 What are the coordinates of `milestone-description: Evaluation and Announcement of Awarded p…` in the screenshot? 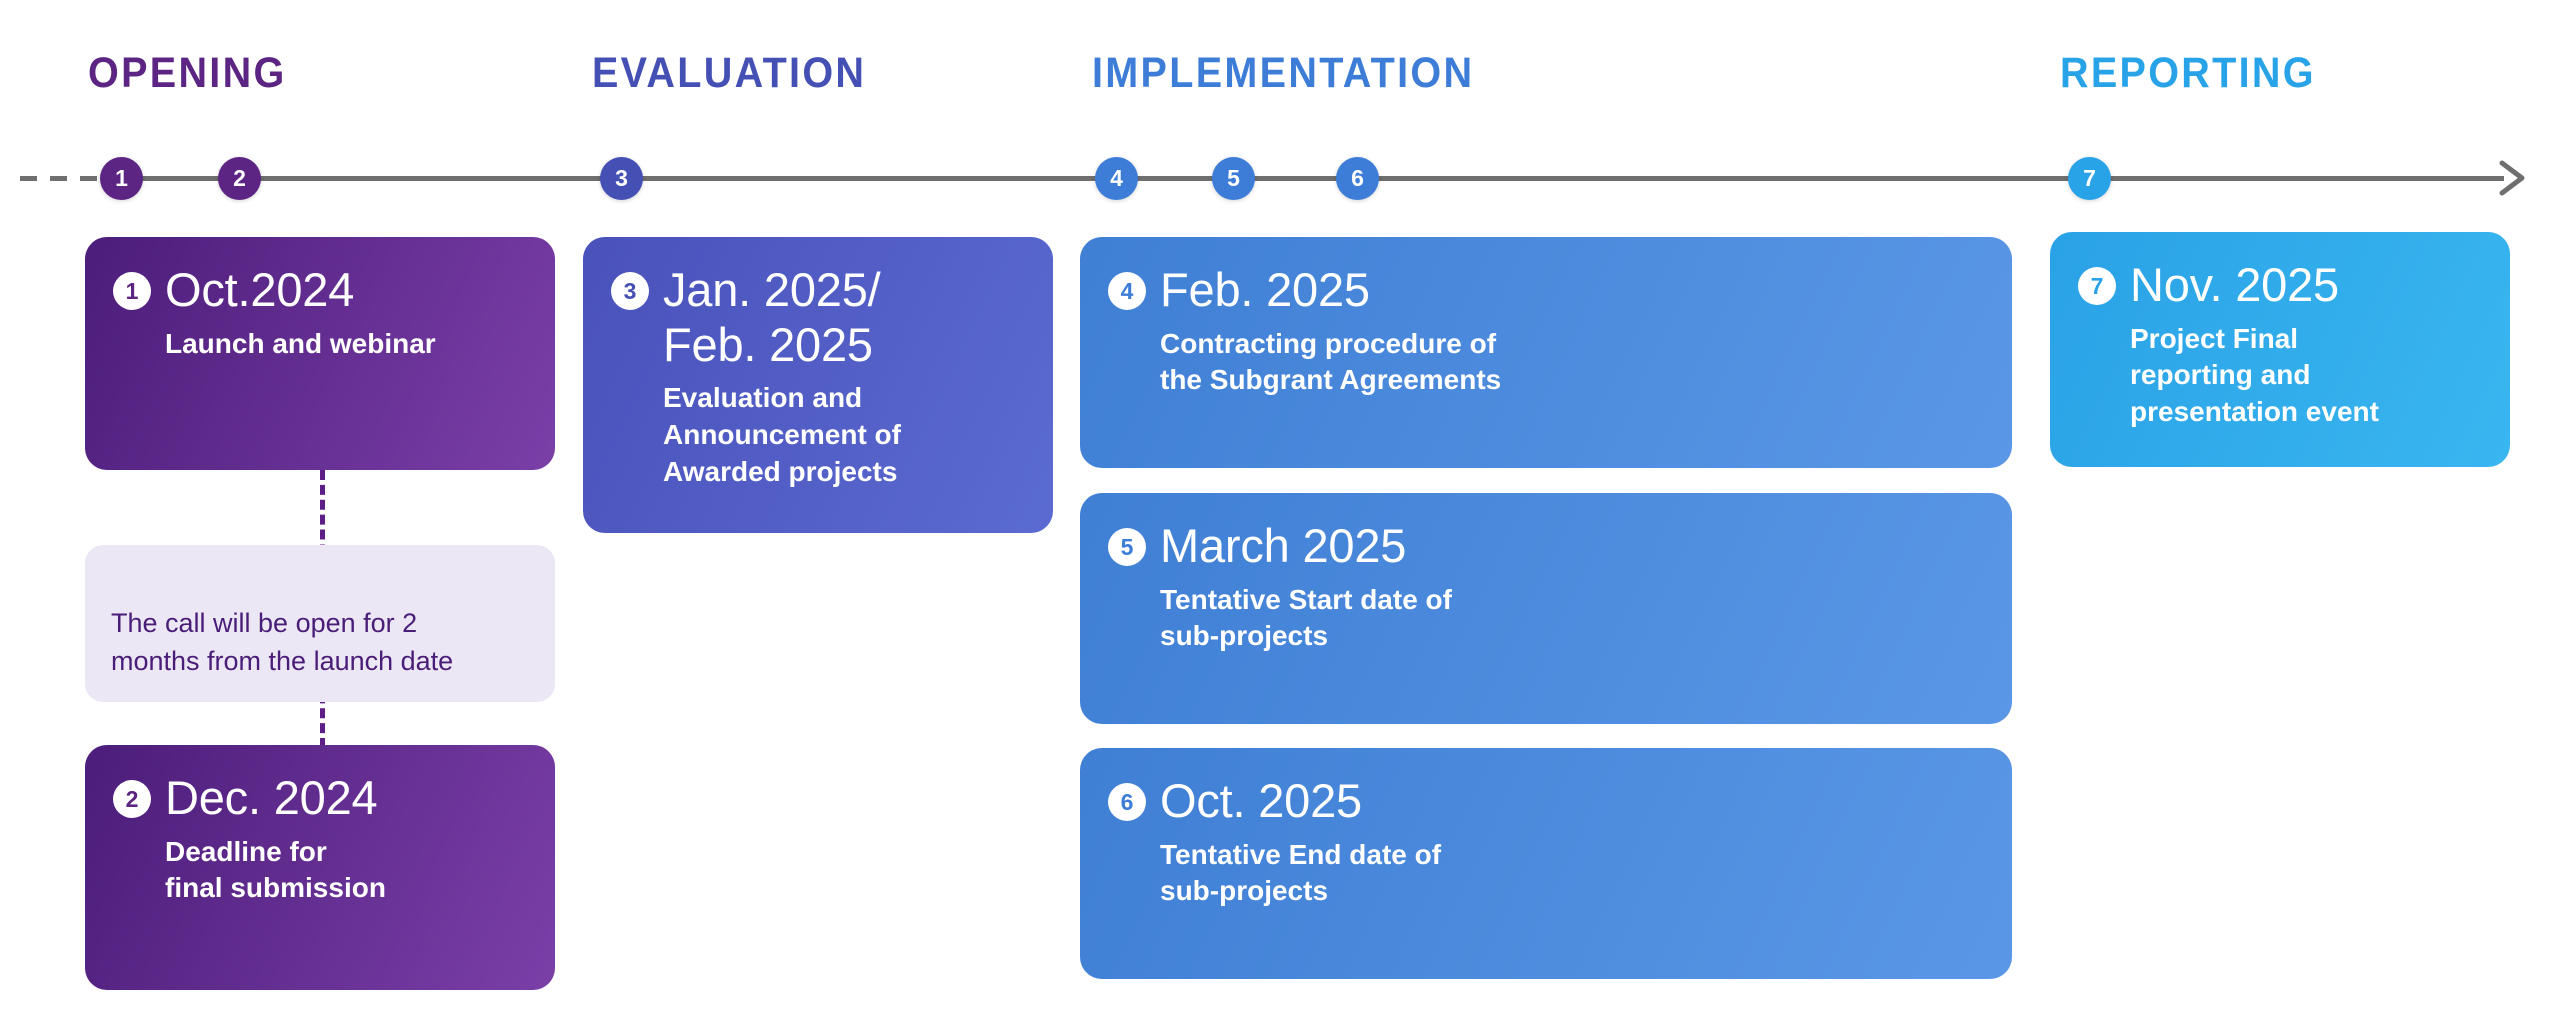 It's located at (782, 434).